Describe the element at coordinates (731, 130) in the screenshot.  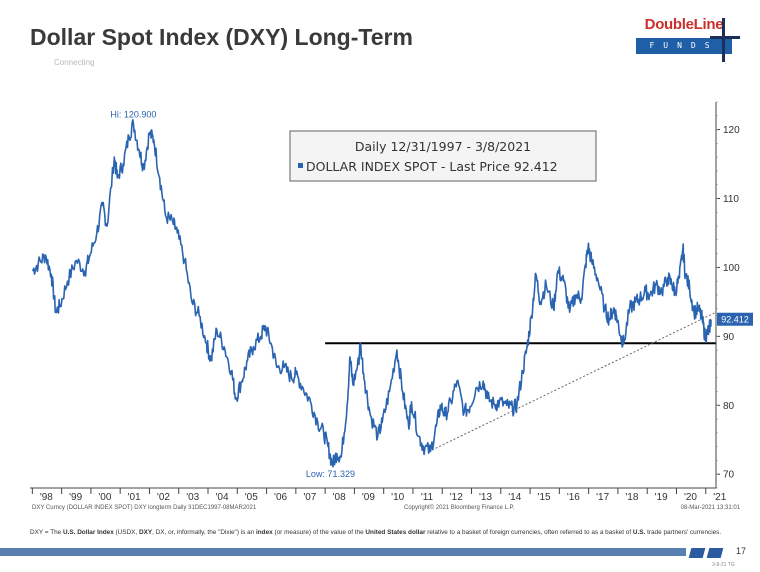
I see `y-tick-label: 120` at that location.